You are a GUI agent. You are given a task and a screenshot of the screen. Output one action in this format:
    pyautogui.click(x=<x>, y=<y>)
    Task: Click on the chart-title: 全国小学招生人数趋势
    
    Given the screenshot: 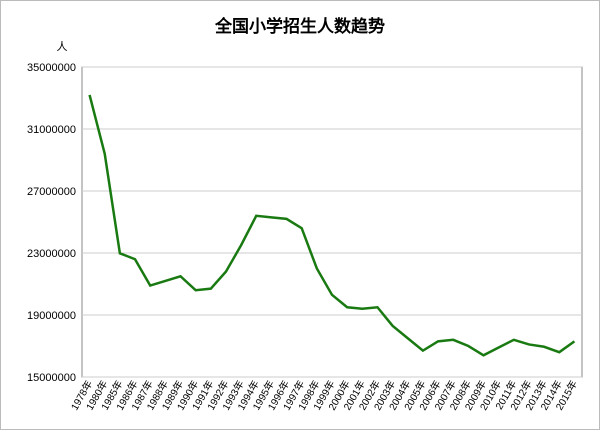 What is the action you would take?
    pyautogui.click(x=299, y=26)
    